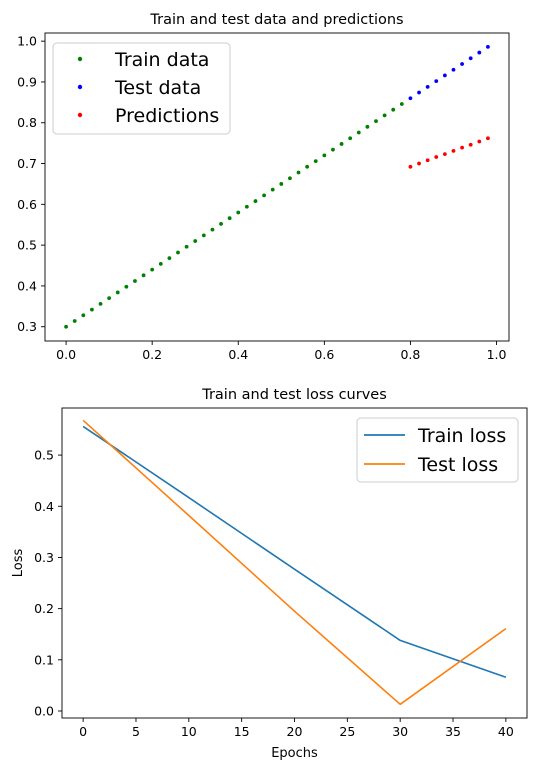  Describe the element at coordinates (27, 163) in the screenshot. I see `y-tick-label: 0.7` at that location.